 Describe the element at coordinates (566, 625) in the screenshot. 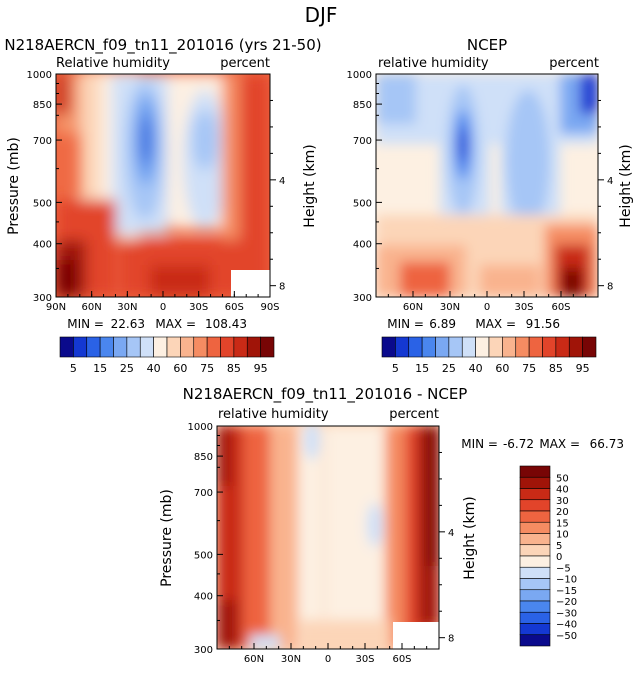

I see `colorbar-label: −40` at that location.